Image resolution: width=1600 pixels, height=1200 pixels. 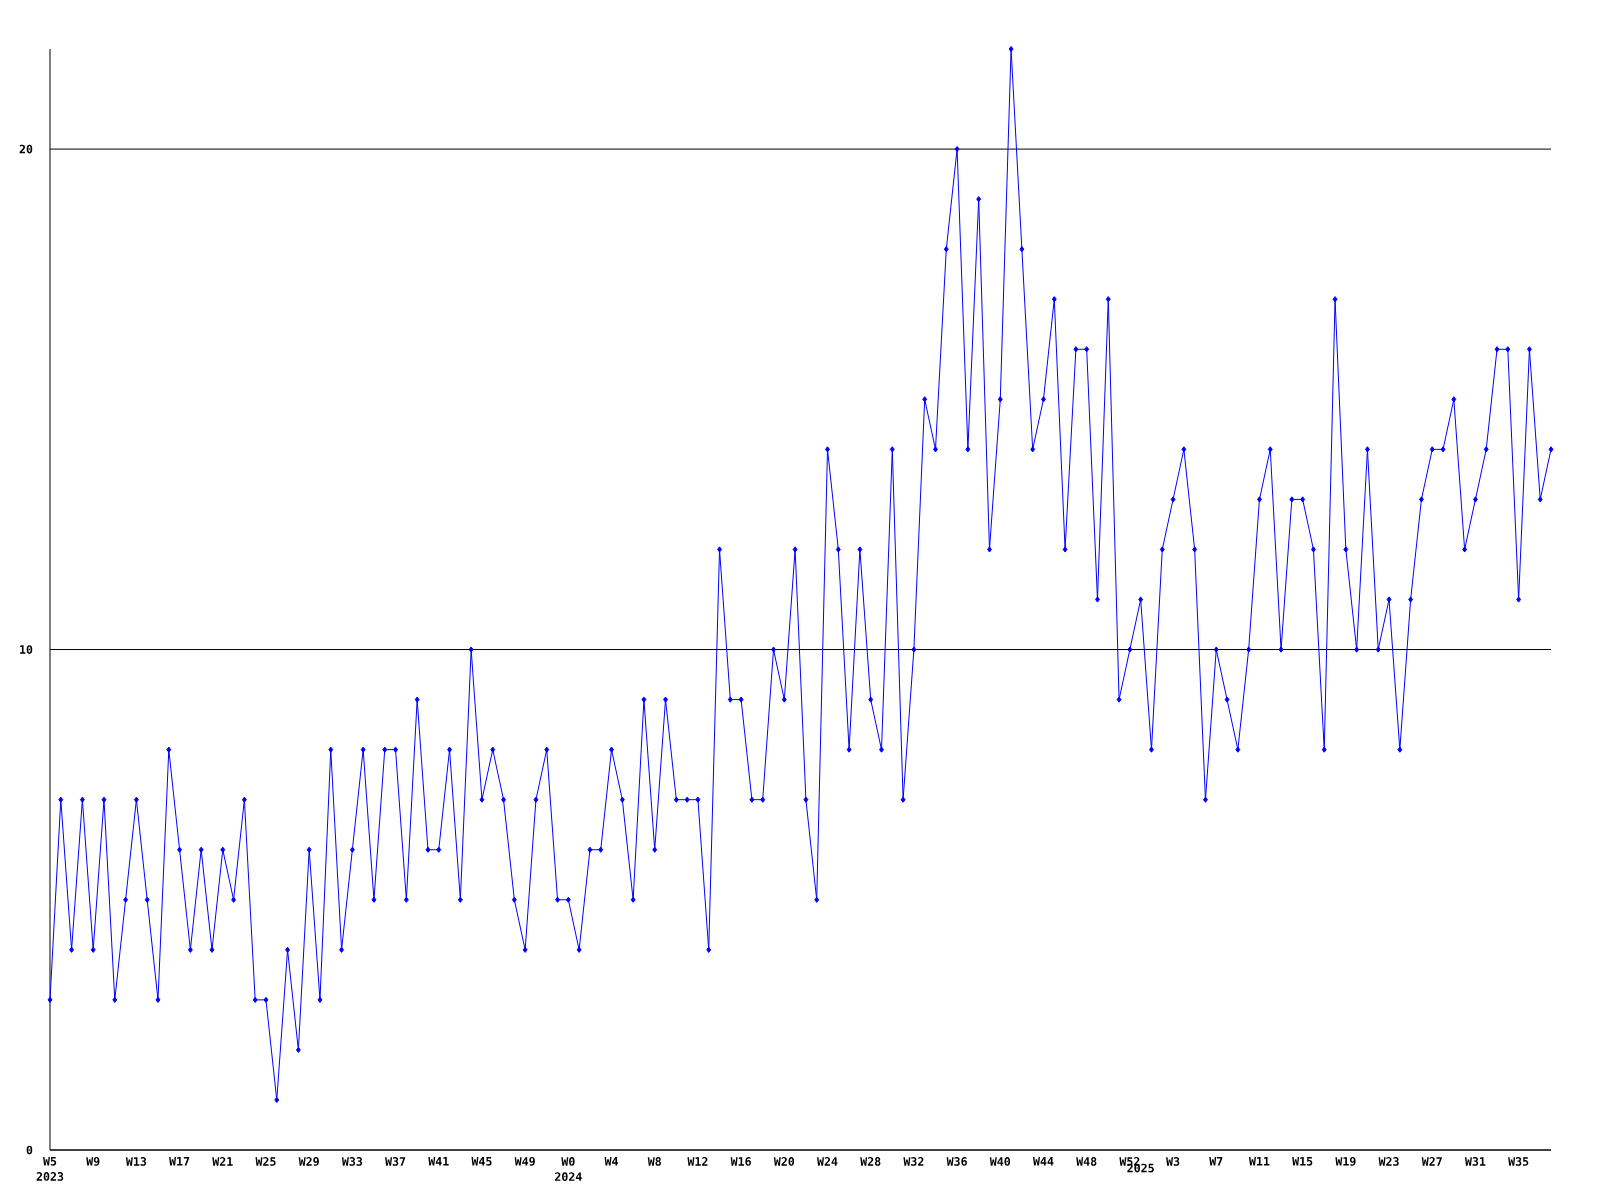 What do you see at coordinates (913, 1161) in the screenshot?
I see `x-tick-label: W32` at bounding box center [913, 1161].